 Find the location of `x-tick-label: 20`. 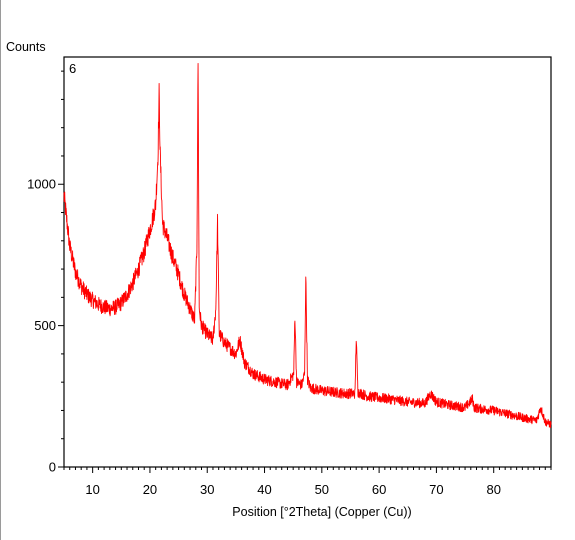

x-tick-label: 20 is located at coordinates (150, 489).